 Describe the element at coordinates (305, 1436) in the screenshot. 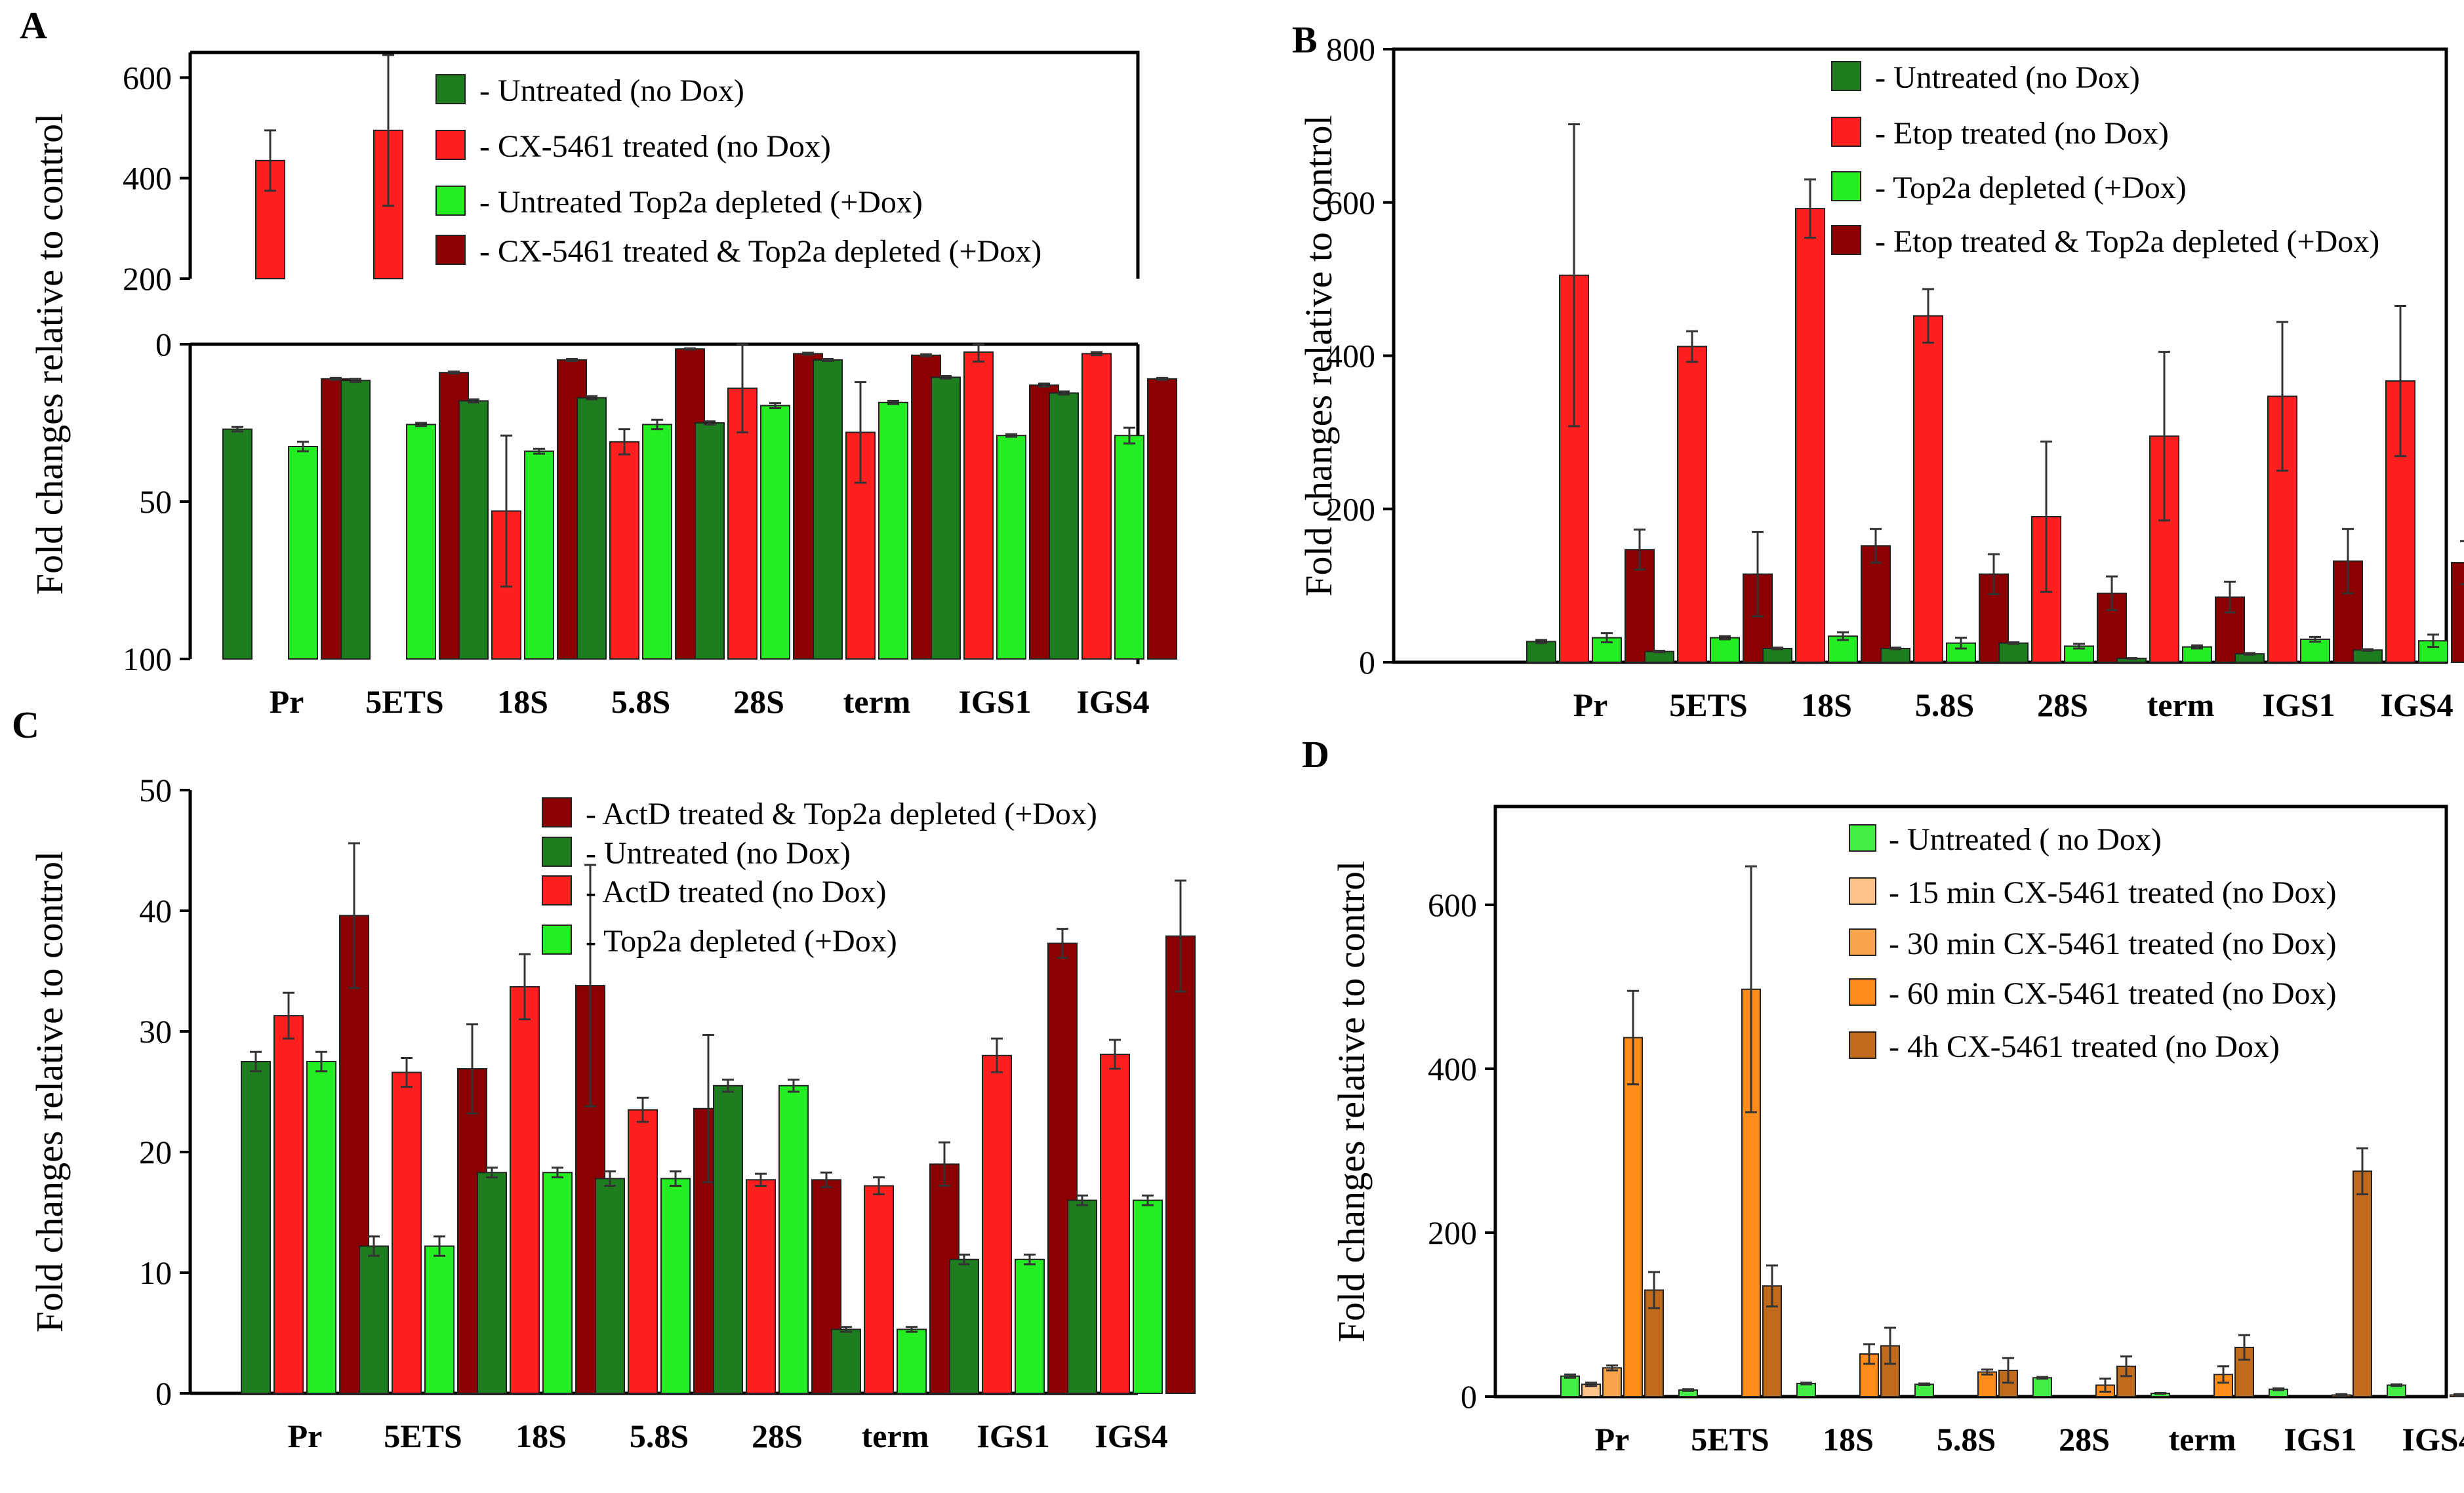

I see `x-category-label: Pr` at that location.